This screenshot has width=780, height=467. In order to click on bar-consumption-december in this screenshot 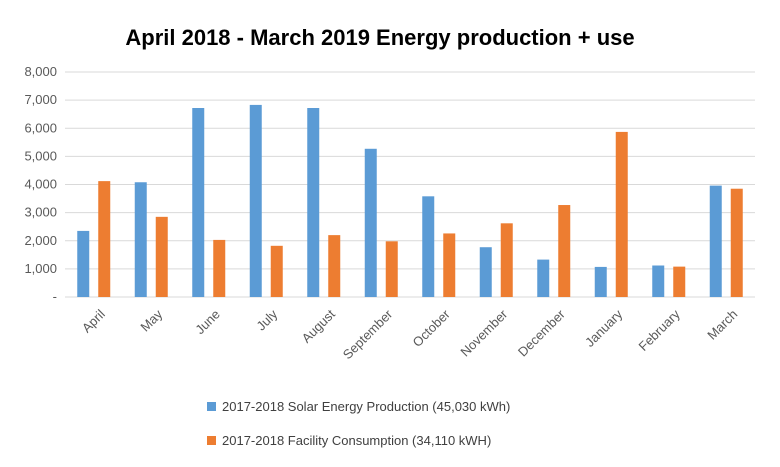, I will do `click(564, 251)`.